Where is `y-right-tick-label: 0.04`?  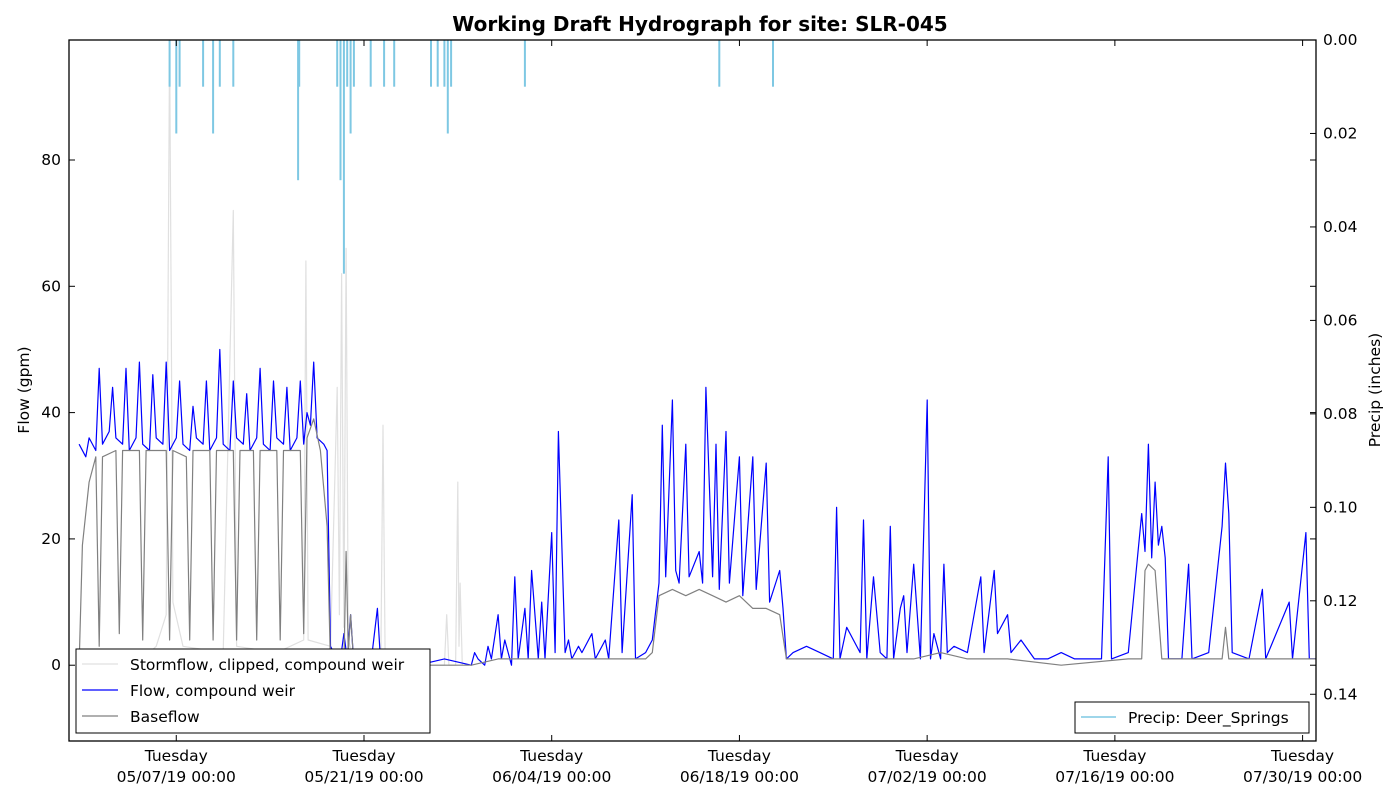
y-right-tick-label: 0.04 is located at coordinates (1340, 227).